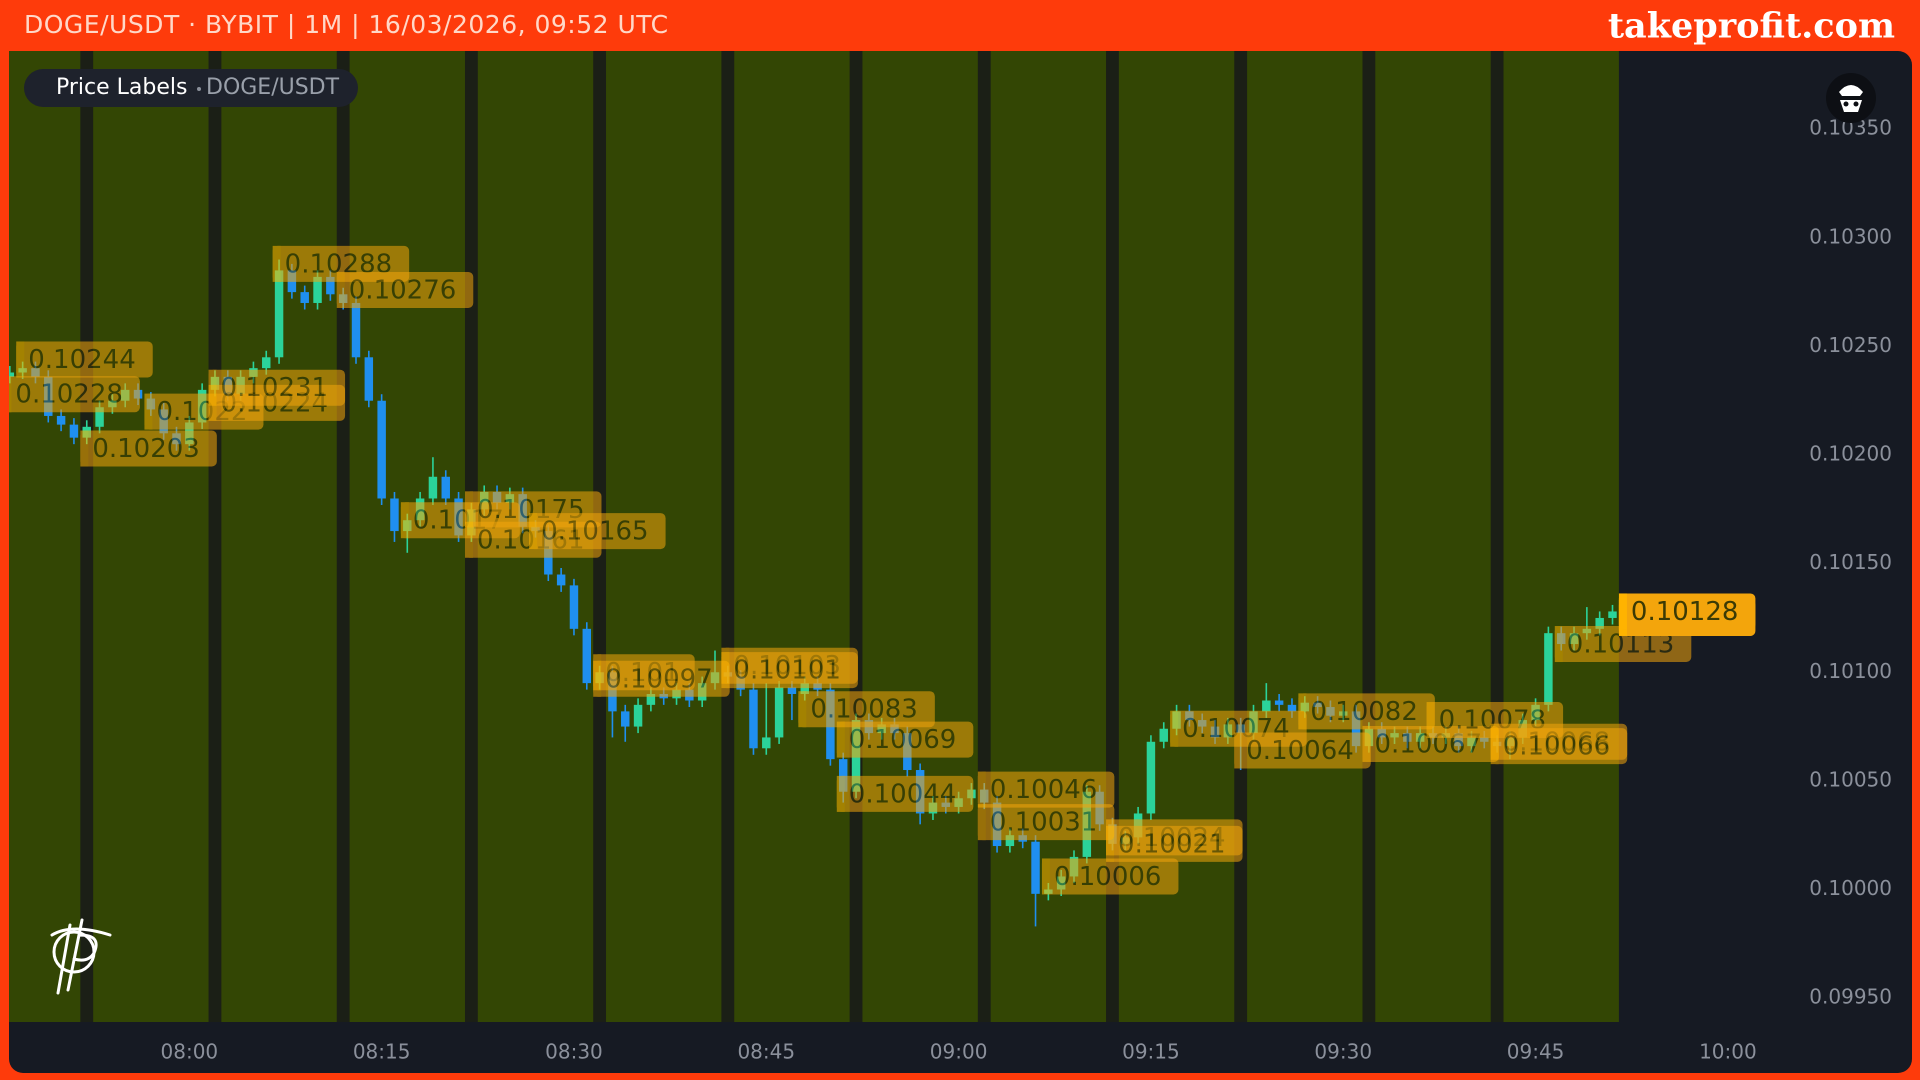  I want to click on legend-name: Price Labels, so click(121, 87).